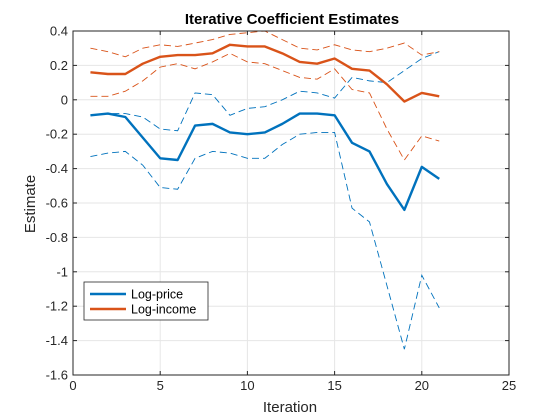  I want to click on legend: Log-price Log-income, so click(146, 301).